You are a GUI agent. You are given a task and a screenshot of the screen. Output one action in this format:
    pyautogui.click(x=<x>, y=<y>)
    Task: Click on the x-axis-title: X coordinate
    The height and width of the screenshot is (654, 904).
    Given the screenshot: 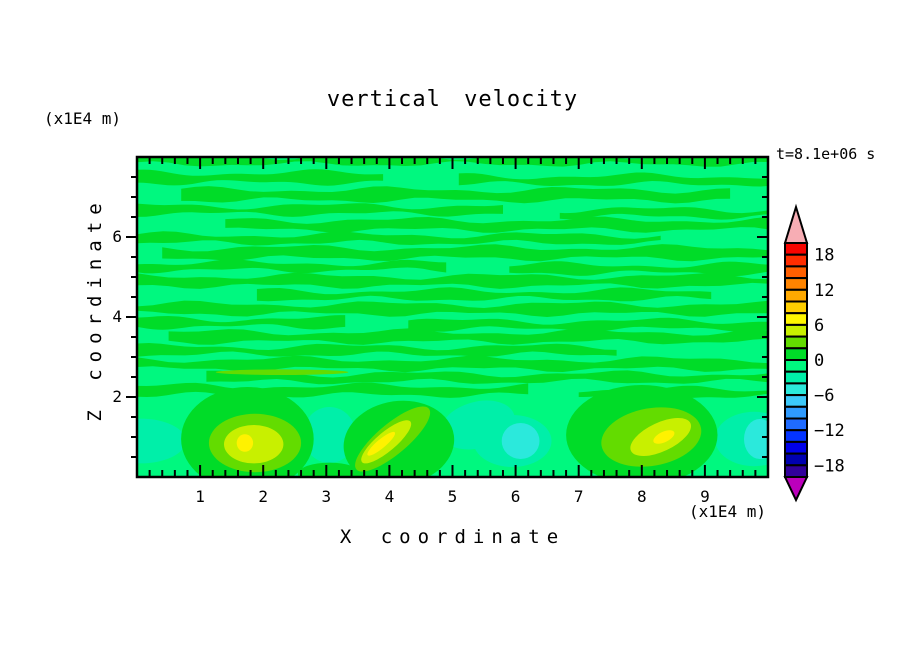 What is the action you would take?
    pyautogui.click(x=452, y=537)
    